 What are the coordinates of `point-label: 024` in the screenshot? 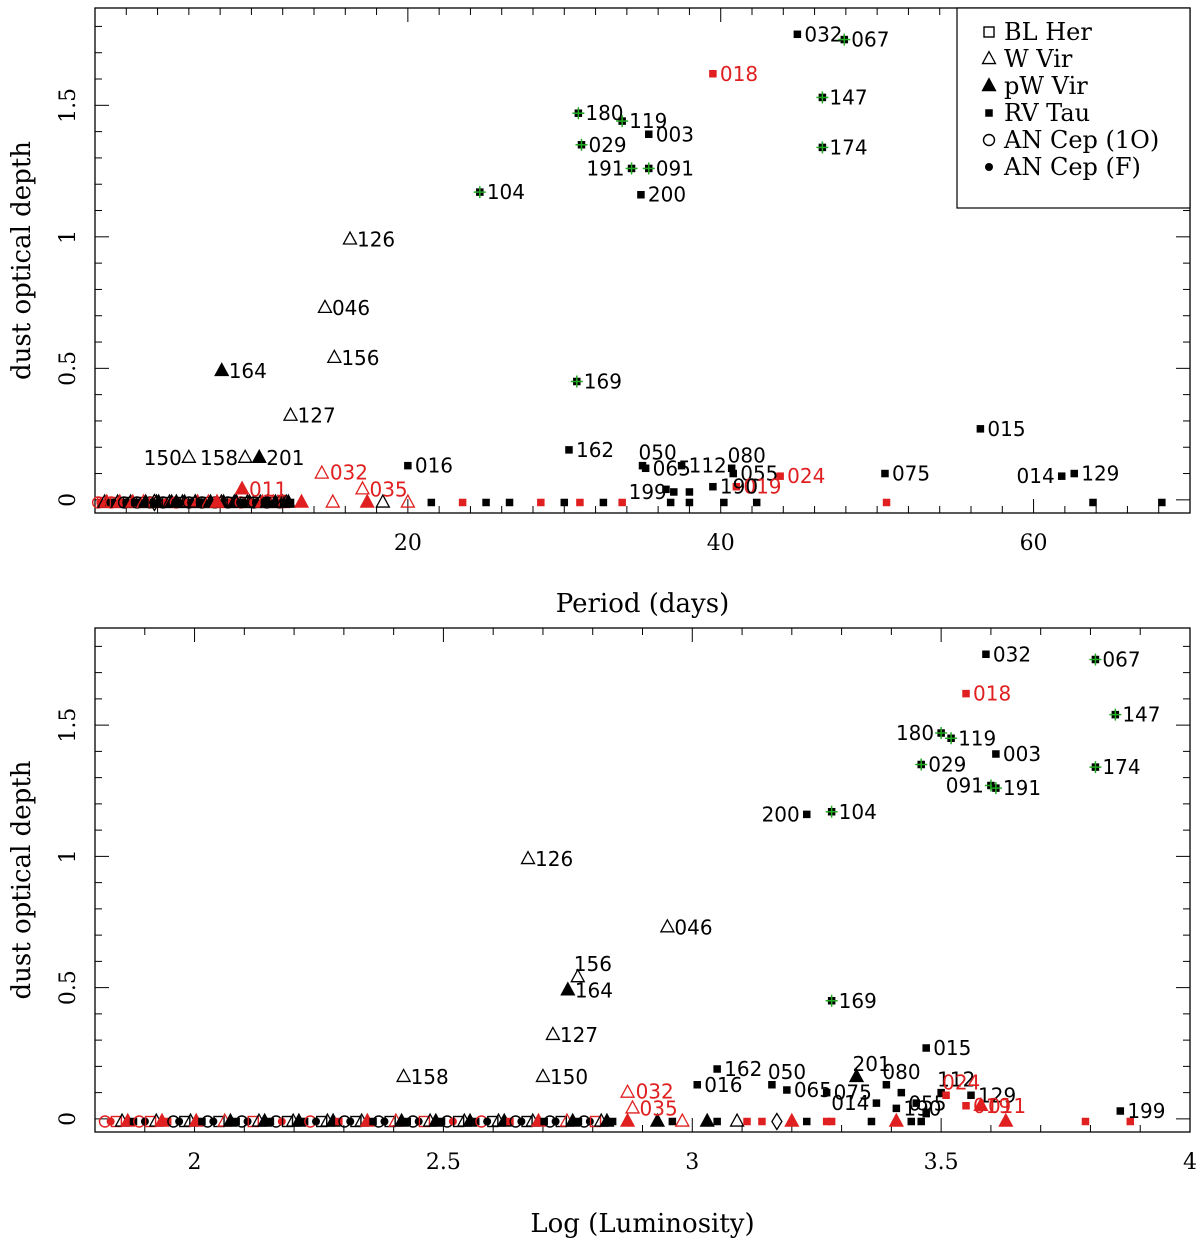 It's located at (806, 476).